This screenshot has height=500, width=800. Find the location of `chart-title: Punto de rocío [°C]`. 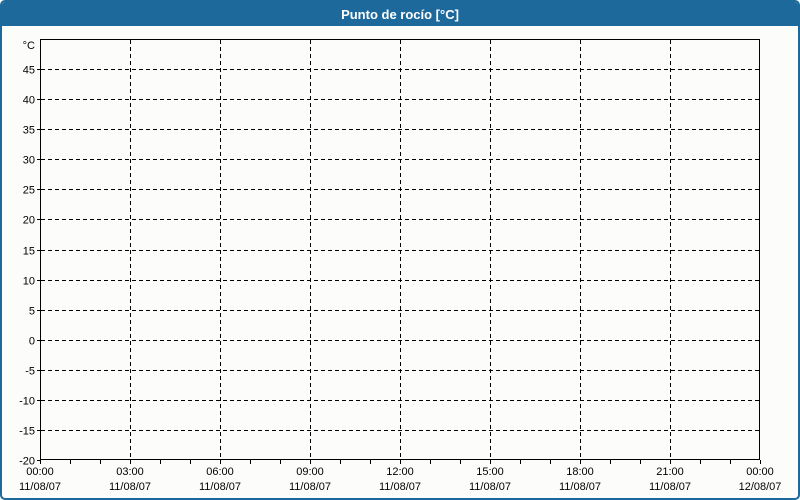

chart-title: Punto de rocío [°C] is located at coordinates (400, 14).